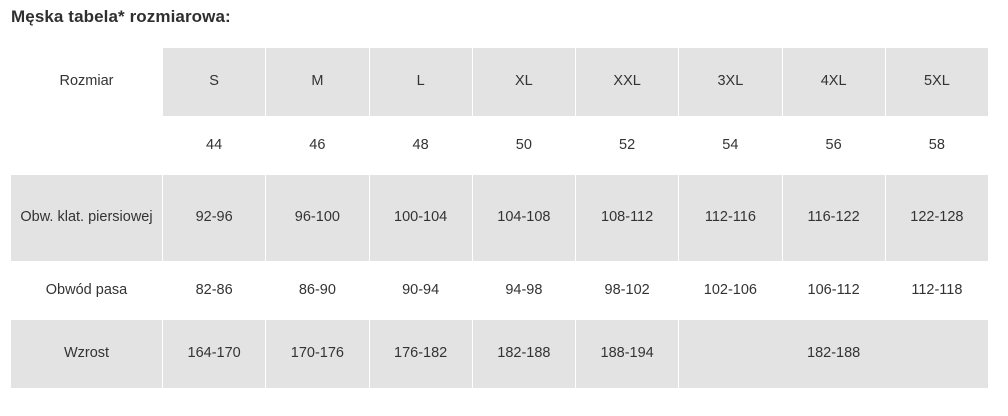  Describe the element at coordinates (730, 218) in the screenshot. I see `chest-size-3xl: 112-116` at that location.